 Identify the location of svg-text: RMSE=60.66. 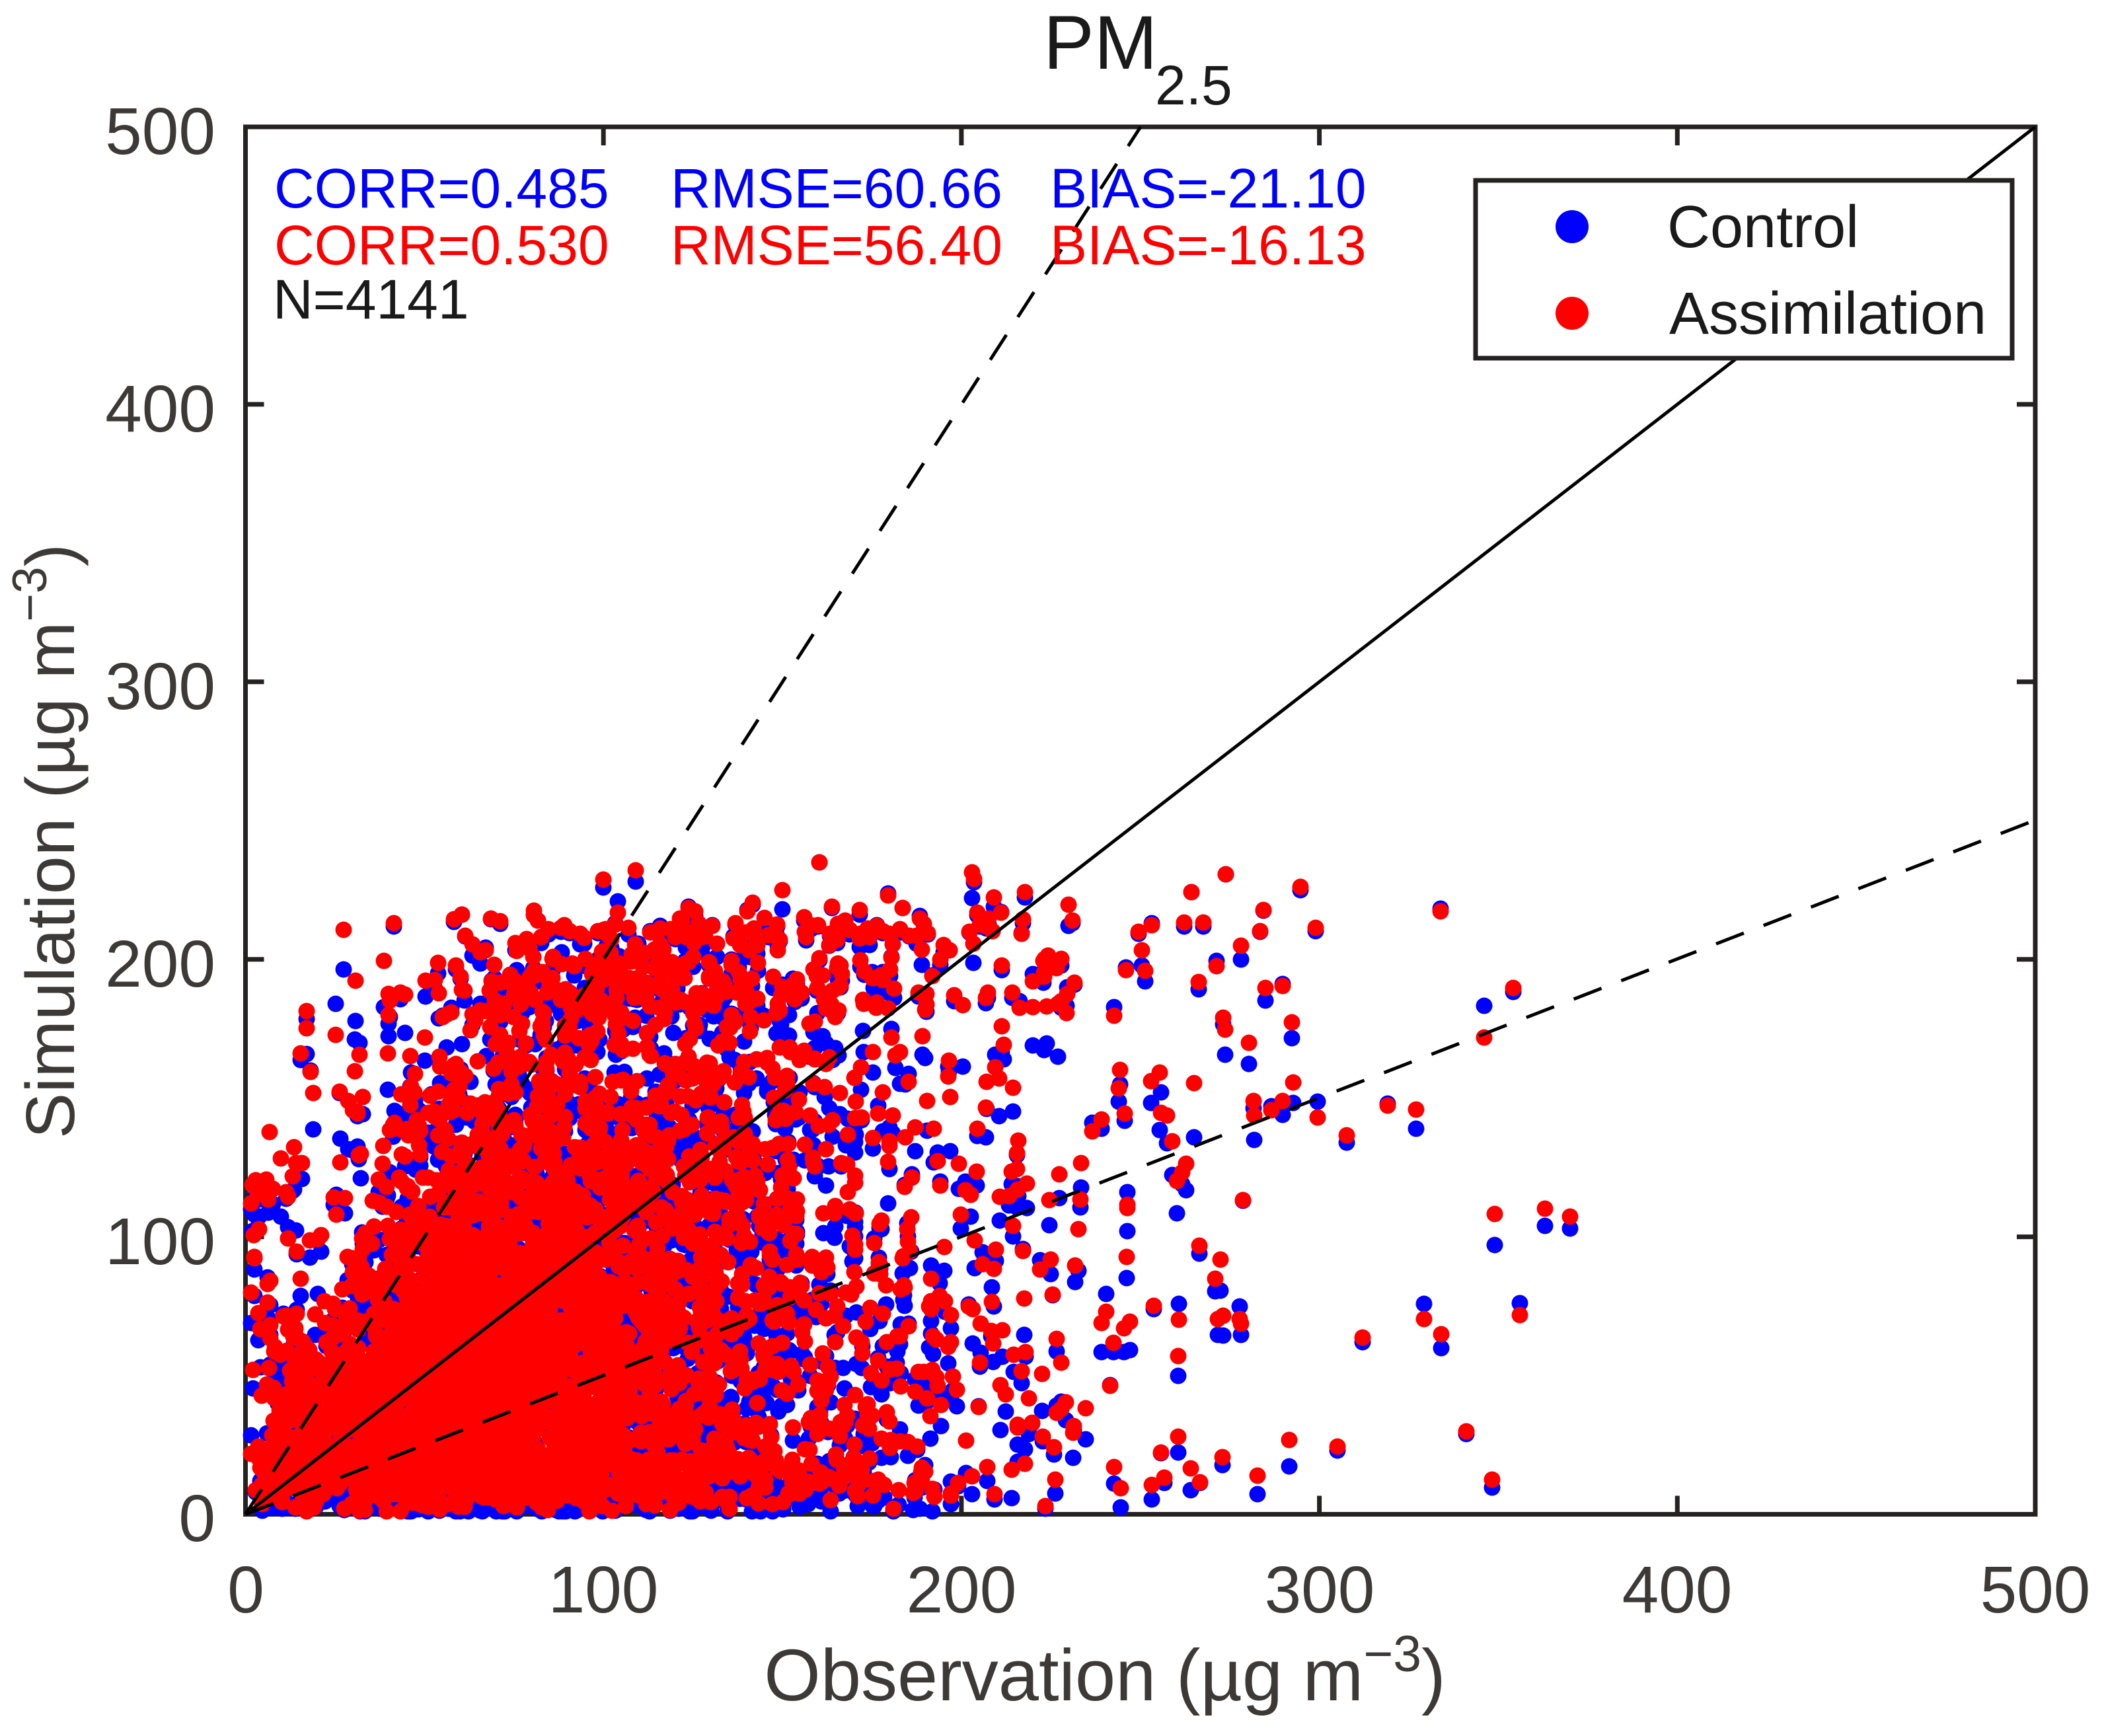
(836, 188).